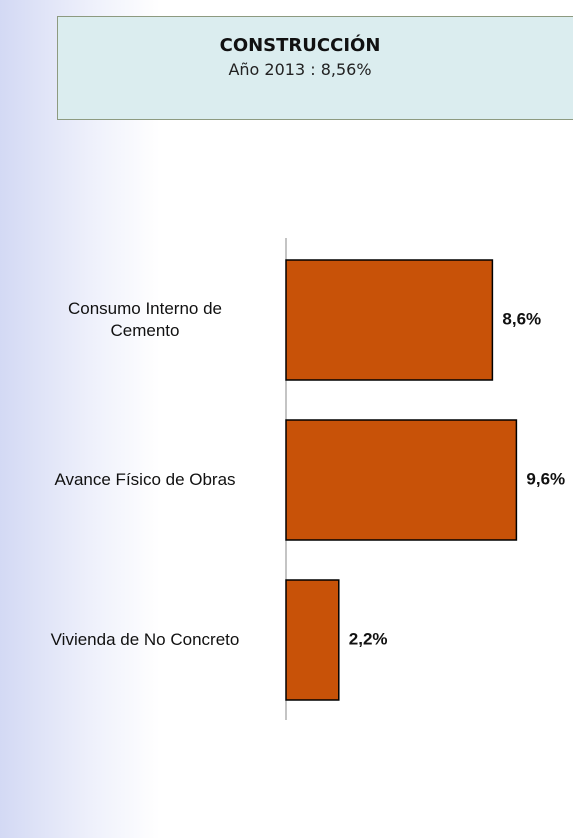  I want to click on chart-subtitle: Año 2013 : 8,56%, so click(300, 69).